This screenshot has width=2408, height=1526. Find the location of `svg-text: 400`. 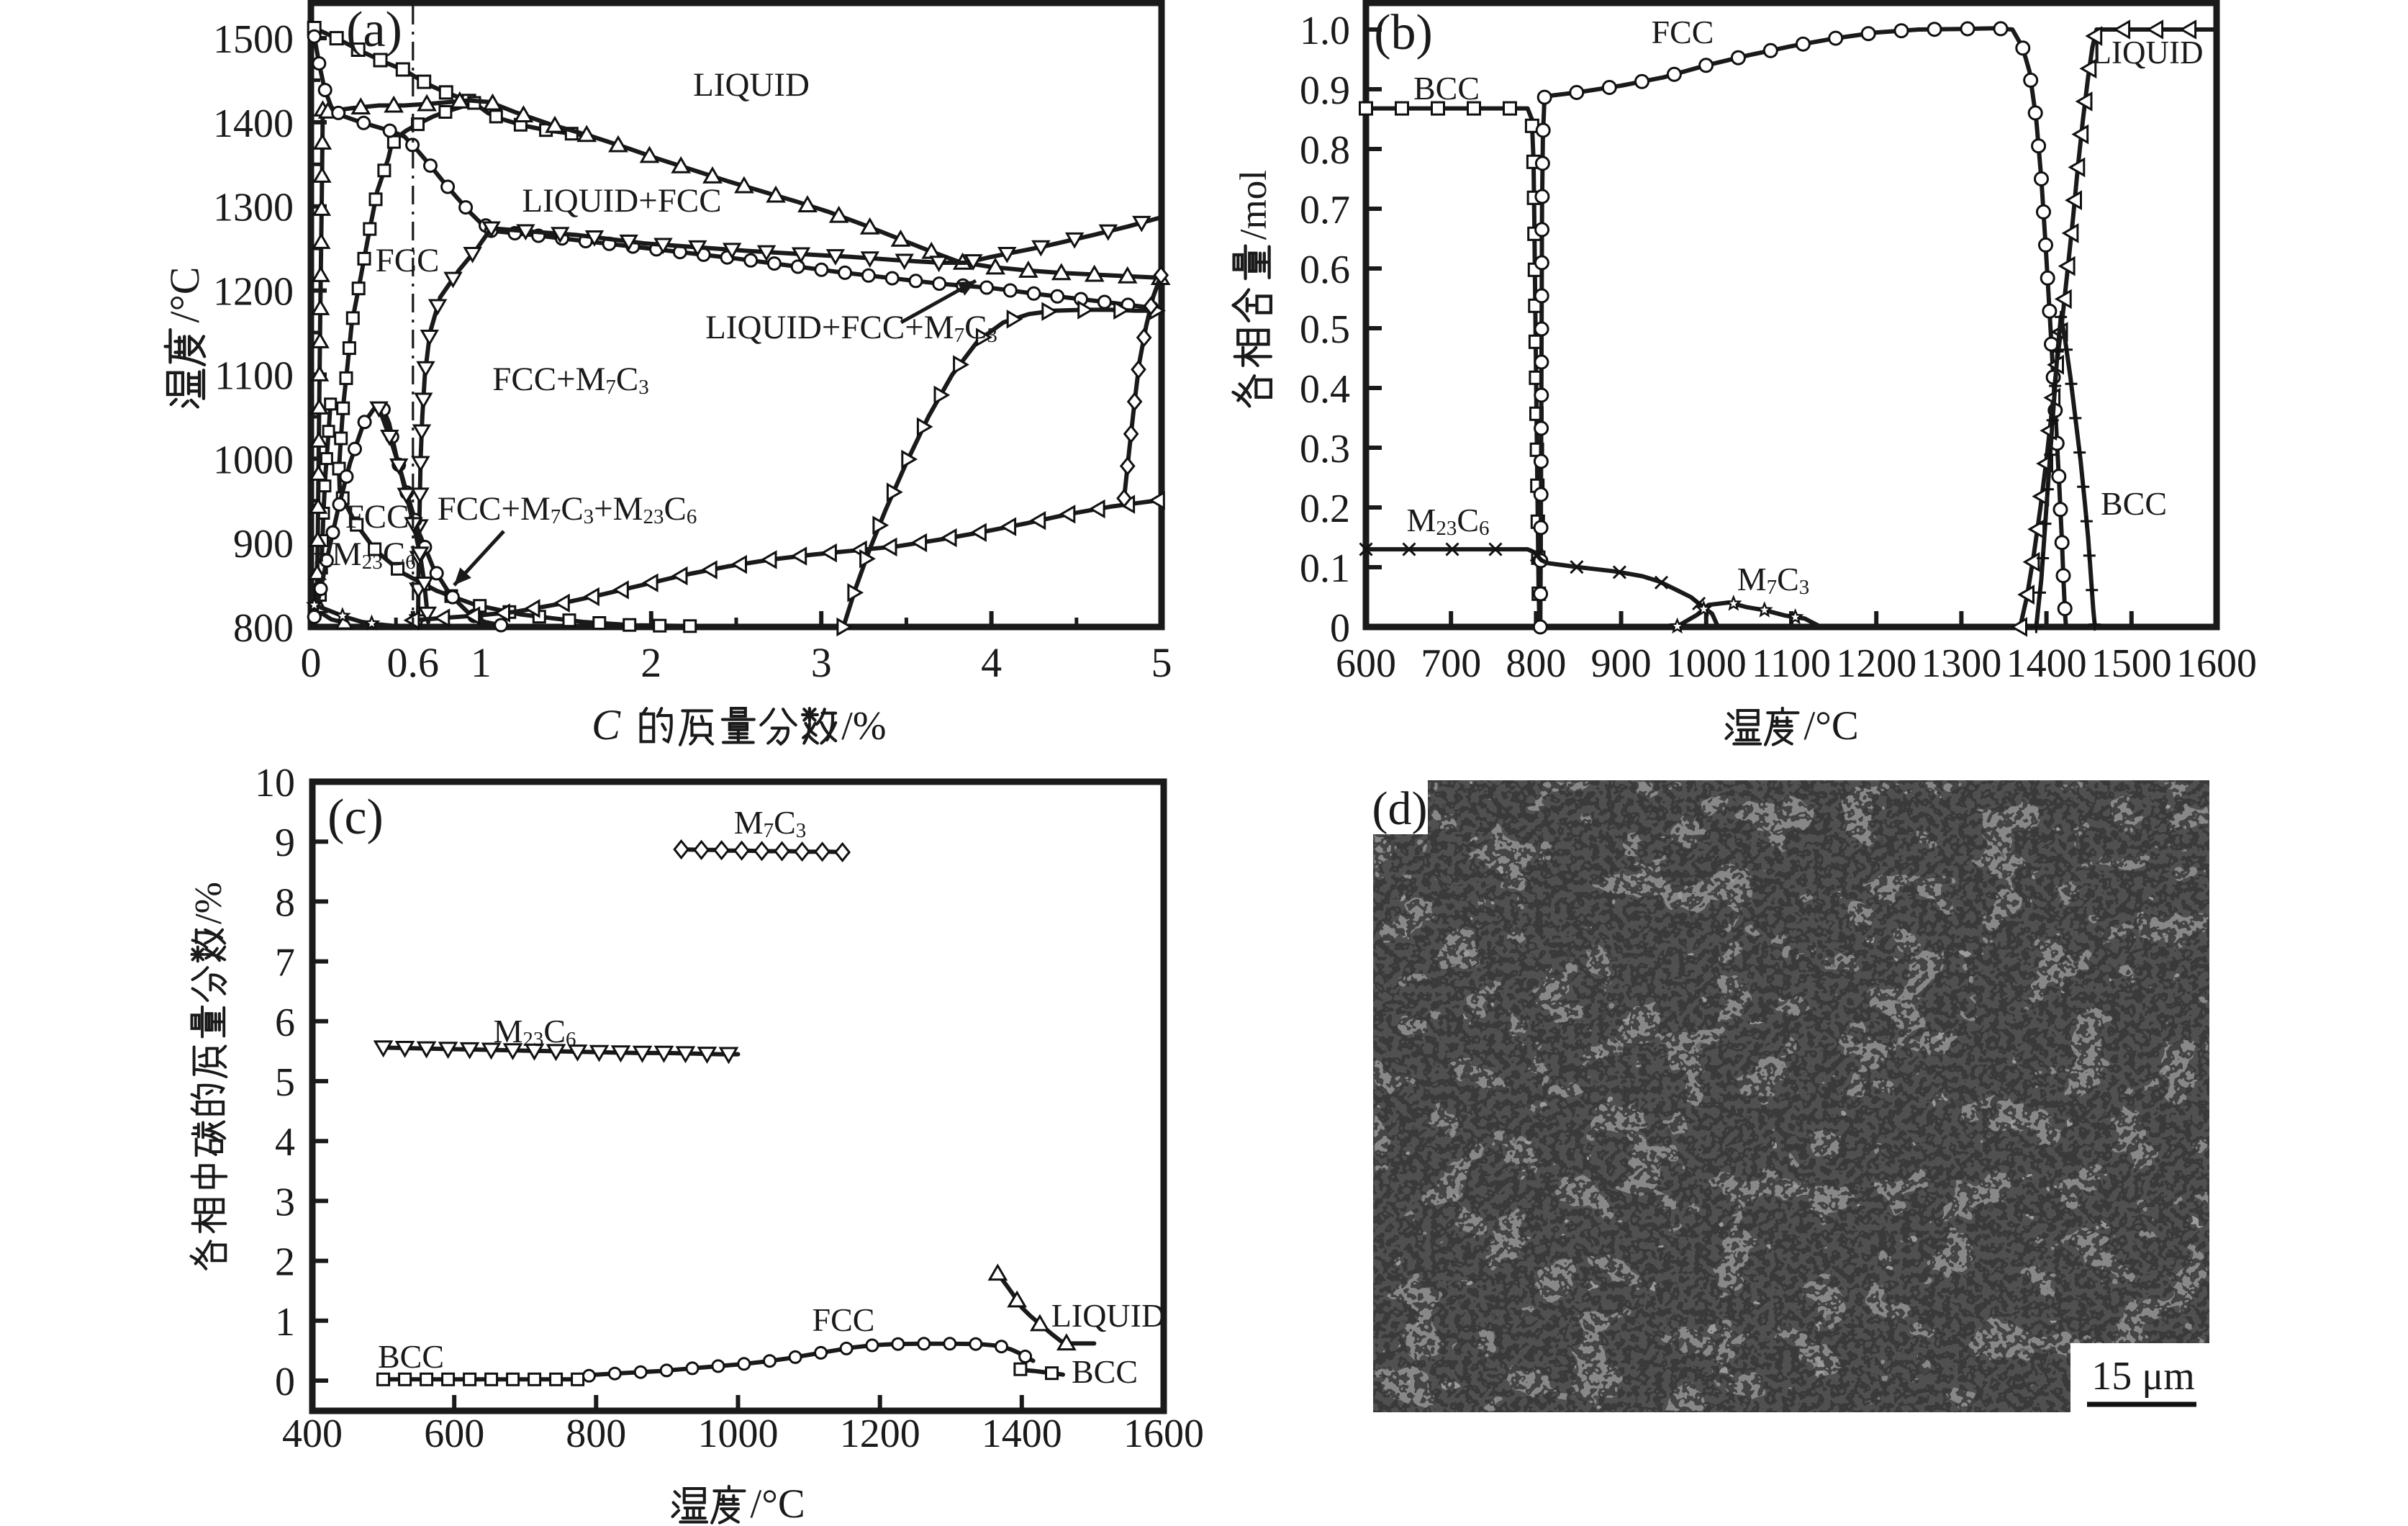

svg-text: 400 is located at coordinates (312, 1434).